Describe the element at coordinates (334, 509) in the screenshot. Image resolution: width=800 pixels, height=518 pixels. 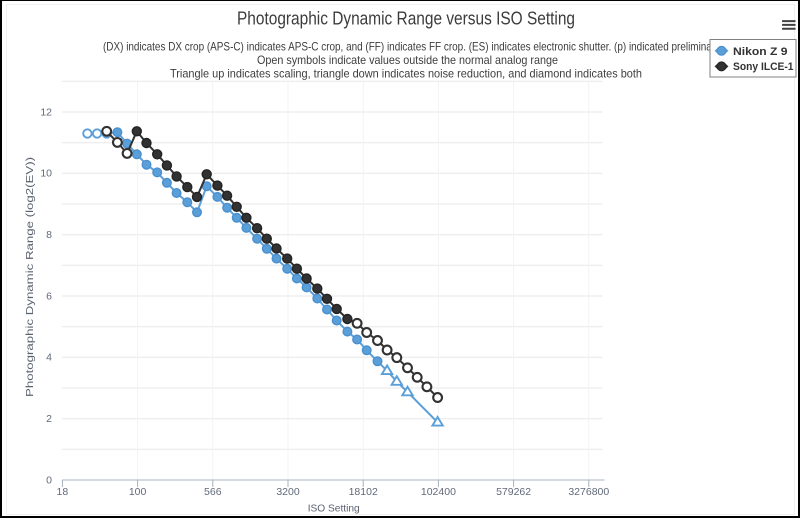
I see `svg-text: ISO Setting` at that location.